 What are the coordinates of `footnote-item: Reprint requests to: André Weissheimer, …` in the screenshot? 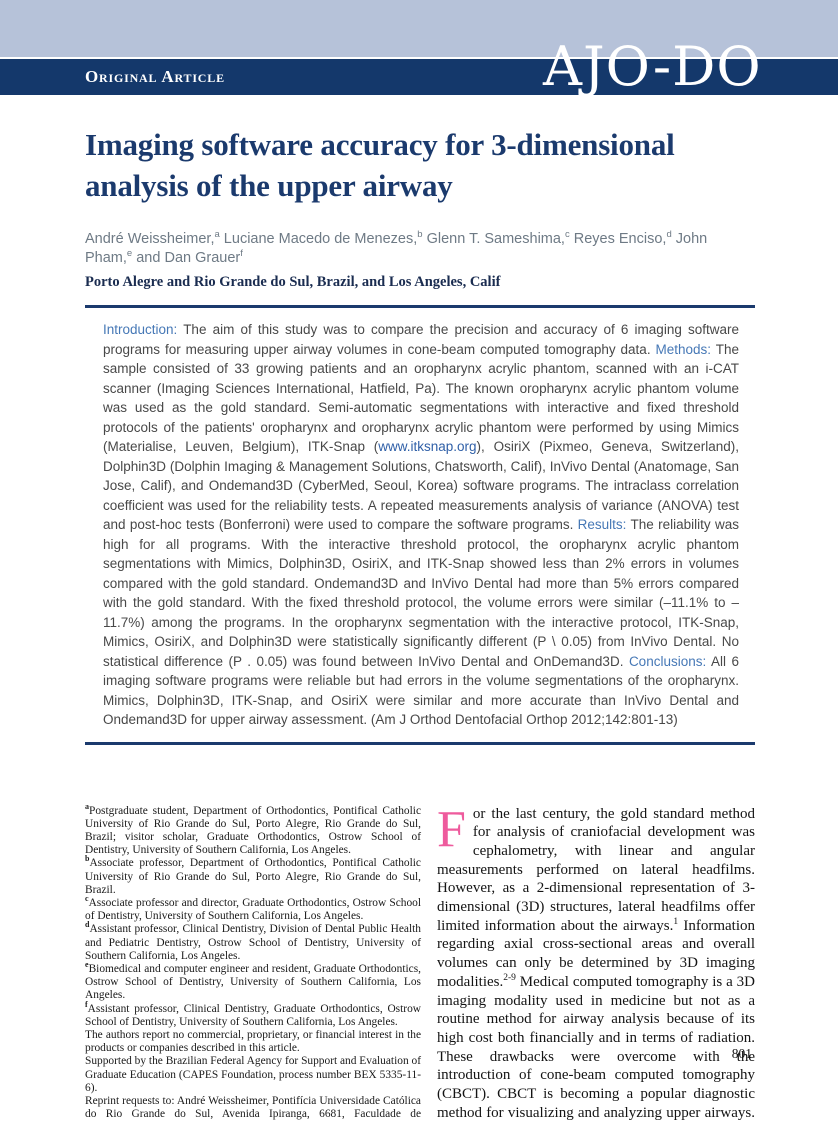 It's located at (253, 1108).